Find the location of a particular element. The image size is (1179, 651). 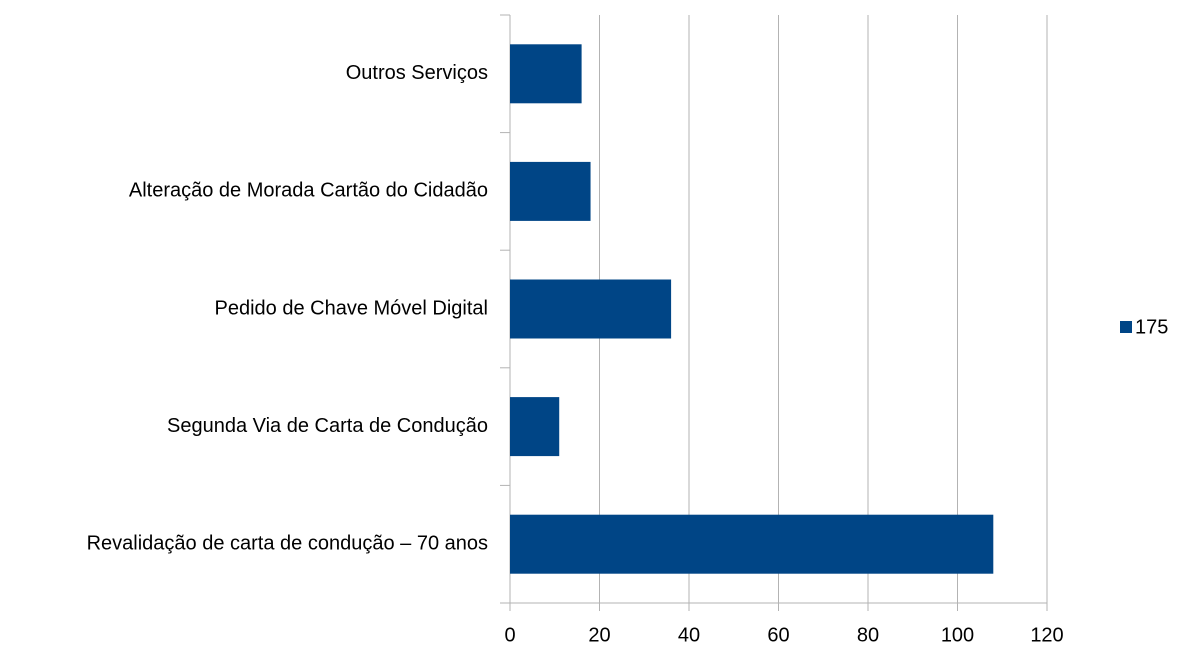

x-tick-label: 80 is located at coordinates (868, 635).